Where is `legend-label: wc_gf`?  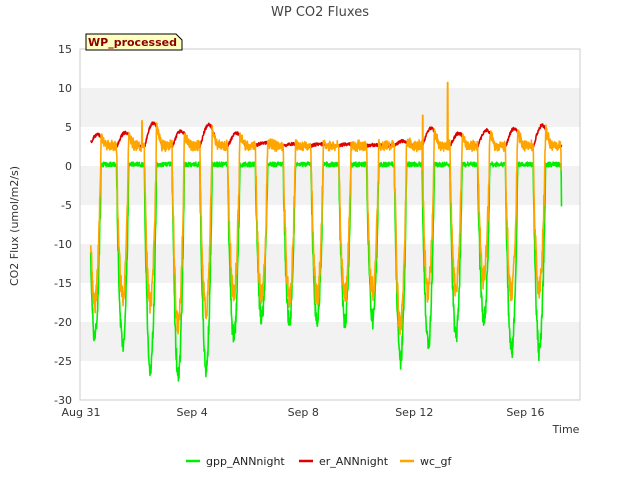
legend-label: wc_gf is located at coordinates (436, 461).